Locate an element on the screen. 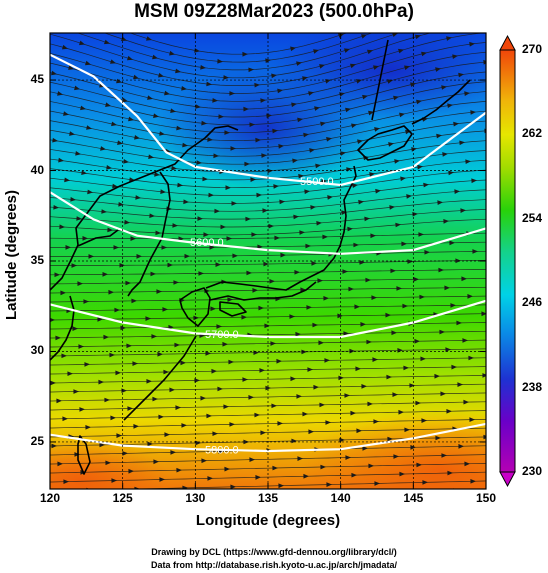 This screenshot has width=548, height=573. colorbar-min-triangle is located at coordinates (507, 479).